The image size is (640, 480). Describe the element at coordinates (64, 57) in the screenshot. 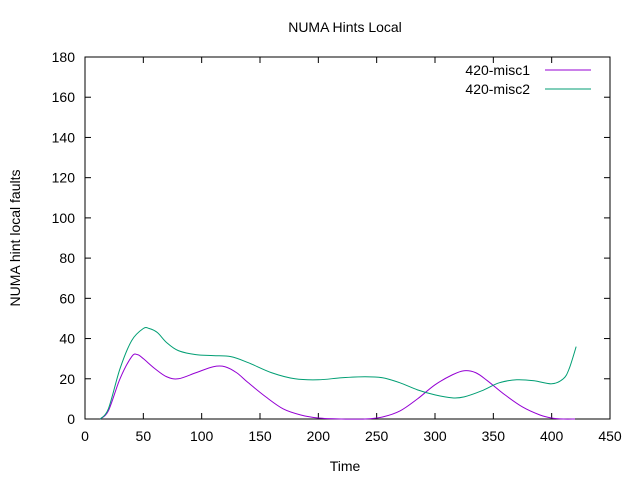

I see `y-tick-label: 180` at that location.